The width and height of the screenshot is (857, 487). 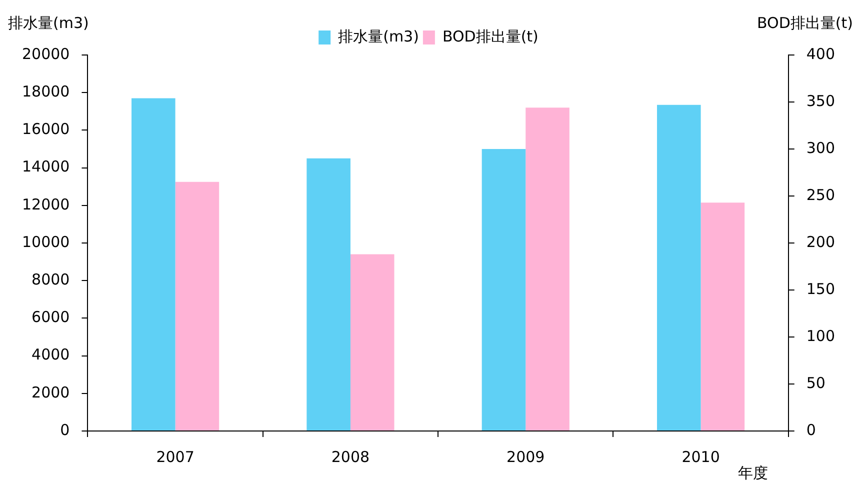 What do you see at coordinates (821, 241) in the screenshot?
I see `y2-tick-label: 200` at bounding box center [821, 241].